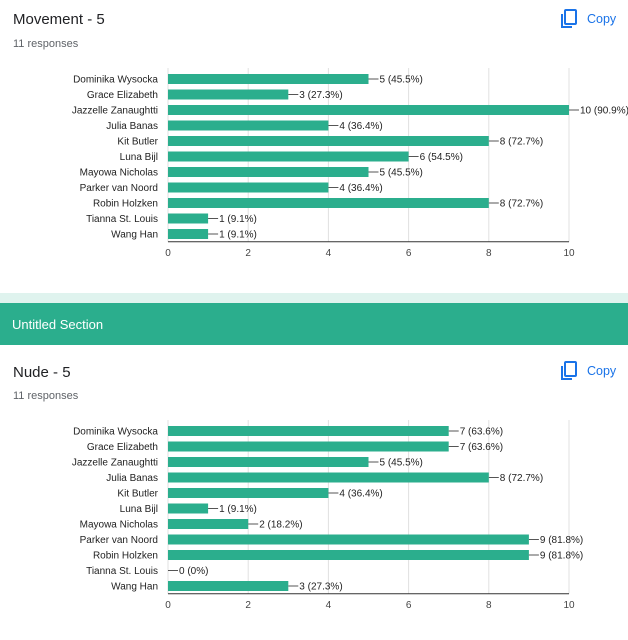  I want to click on section-title: Untitled Section, so click(58, 324).